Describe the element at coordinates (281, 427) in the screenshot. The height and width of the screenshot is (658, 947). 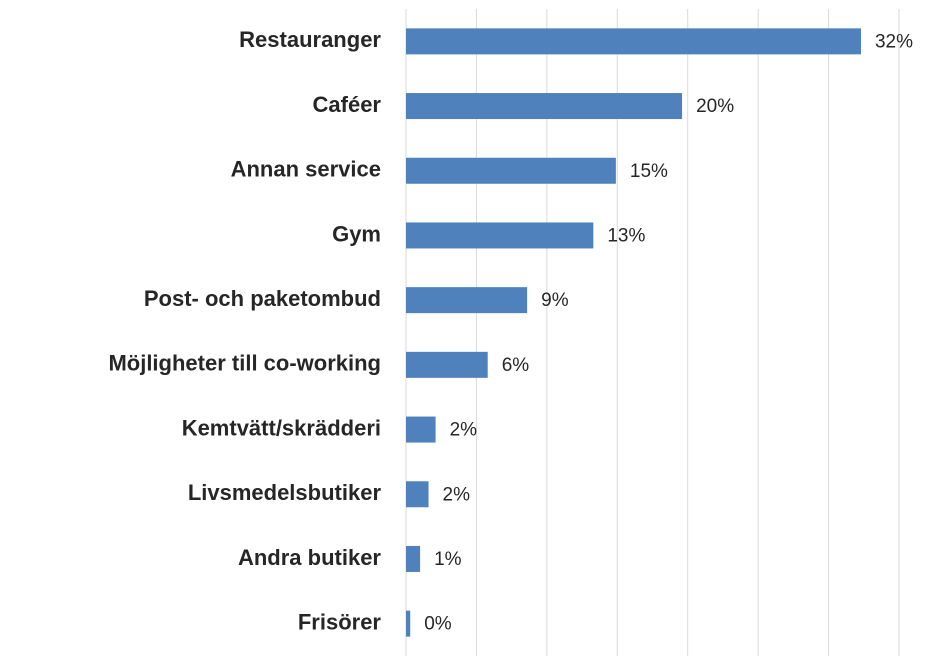
I see `category-label: Kemtvätt/skrädderi` at that location.